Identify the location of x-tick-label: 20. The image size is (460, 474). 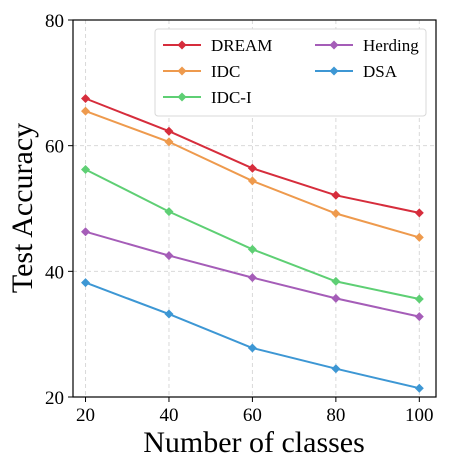
(85, 415).